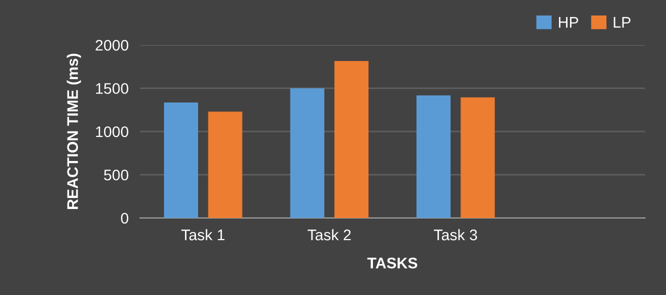  What do you see at coordinates (112, 88) in the screenshot?
I see `y-tick-label: 1500` at bounding box center [112, 88].